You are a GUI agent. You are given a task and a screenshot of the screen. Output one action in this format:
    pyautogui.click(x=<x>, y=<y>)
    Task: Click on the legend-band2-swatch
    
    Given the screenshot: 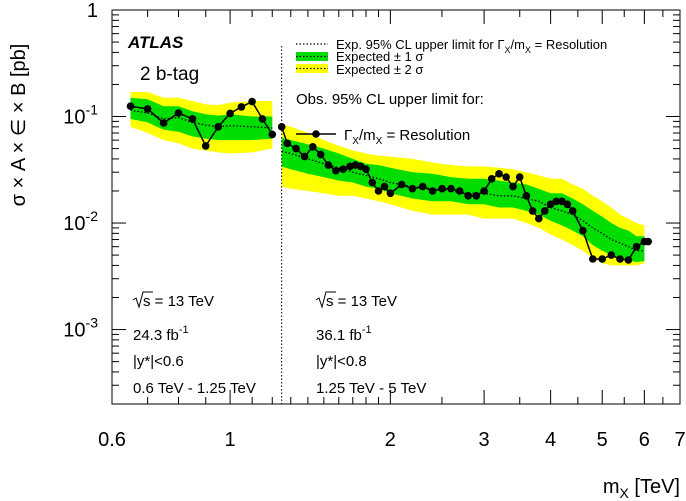 What is the action you would take?
    pyautogui.click(x=312, y=68)
    